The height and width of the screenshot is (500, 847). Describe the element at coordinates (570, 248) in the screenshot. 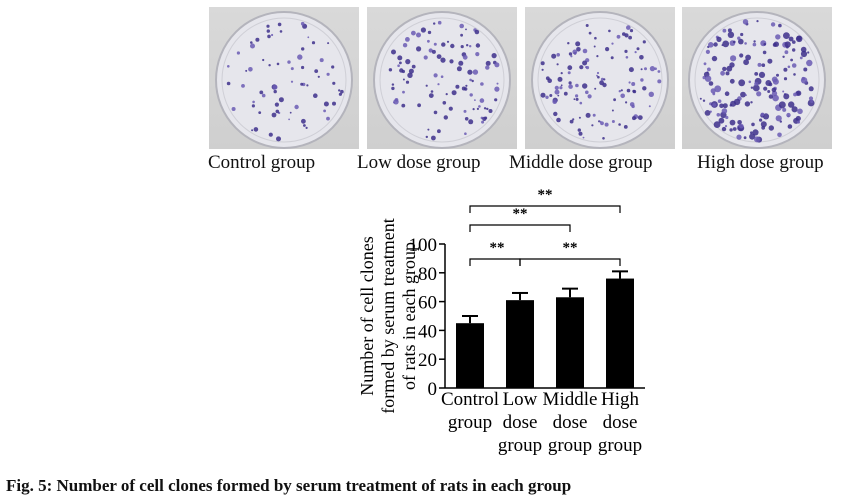

I see `significance-label: **` at that location.